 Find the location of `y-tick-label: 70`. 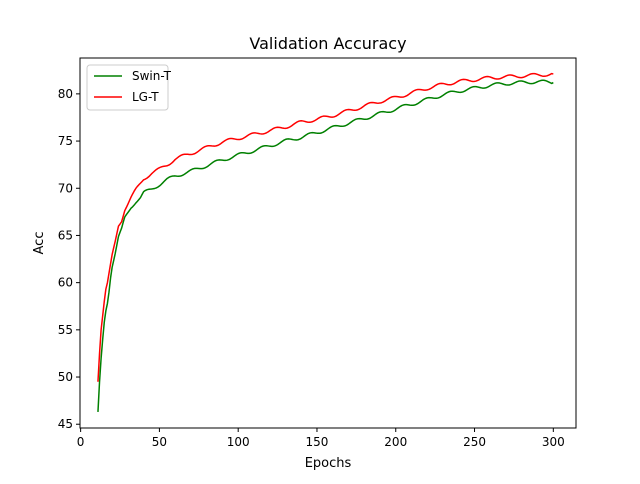

y-tick-label: 70 is located at coordinates (65, 188).